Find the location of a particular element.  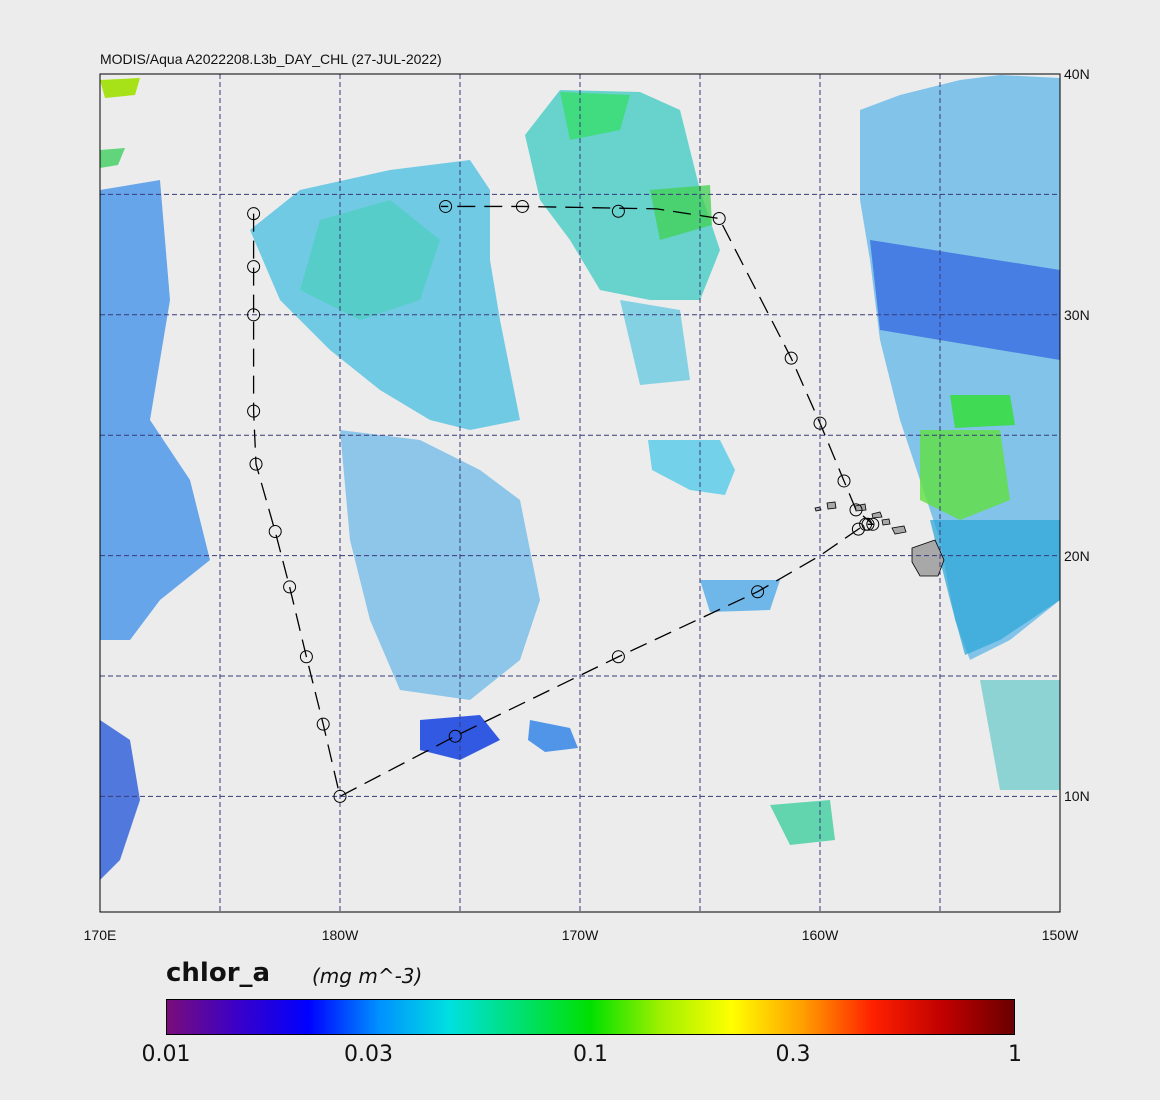

hawaii-islands is located at coordinates (879, 539).